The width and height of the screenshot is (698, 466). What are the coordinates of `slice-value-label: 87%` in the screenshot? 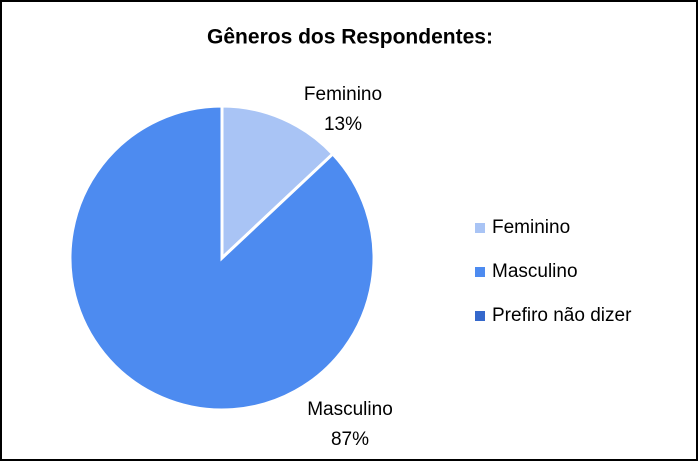 It's located at (350, 439).